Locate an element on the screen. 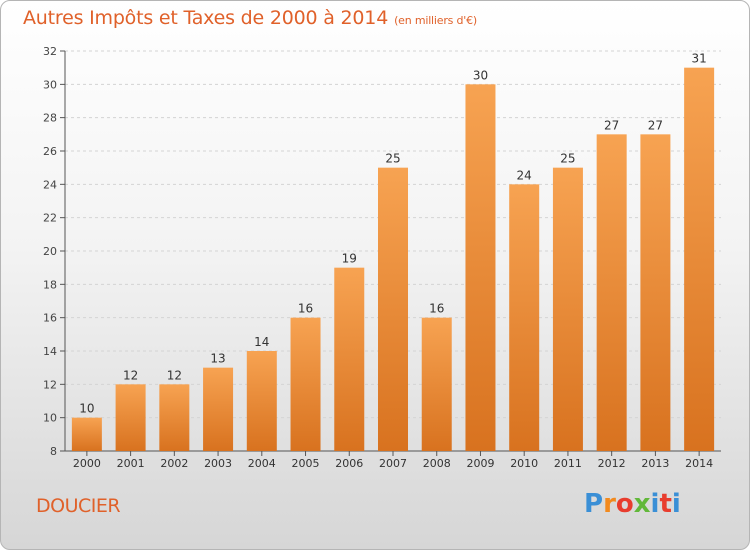  x-tick-label: 2009 is located at coordinates (480, 463).